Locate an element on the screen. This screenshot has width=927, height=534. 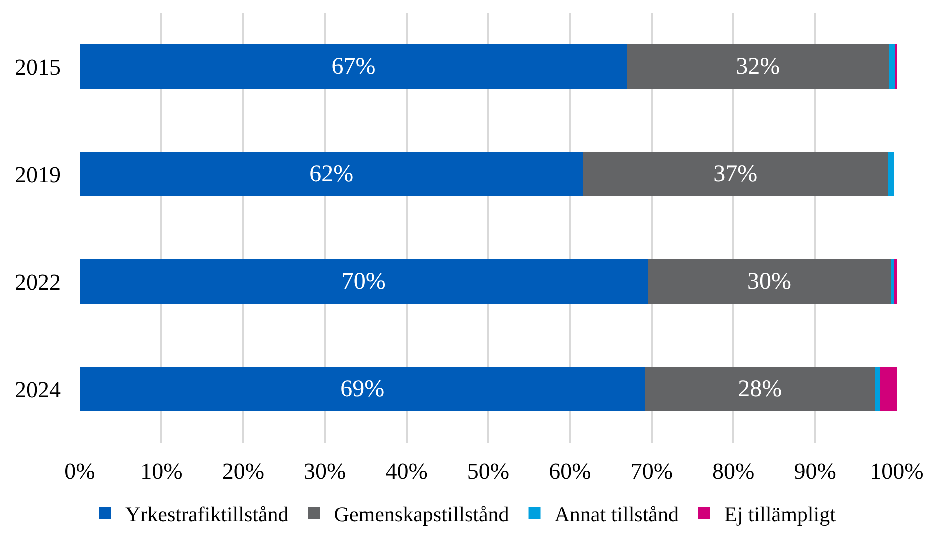
data-label: 32% is located at coordinates (758, 67).